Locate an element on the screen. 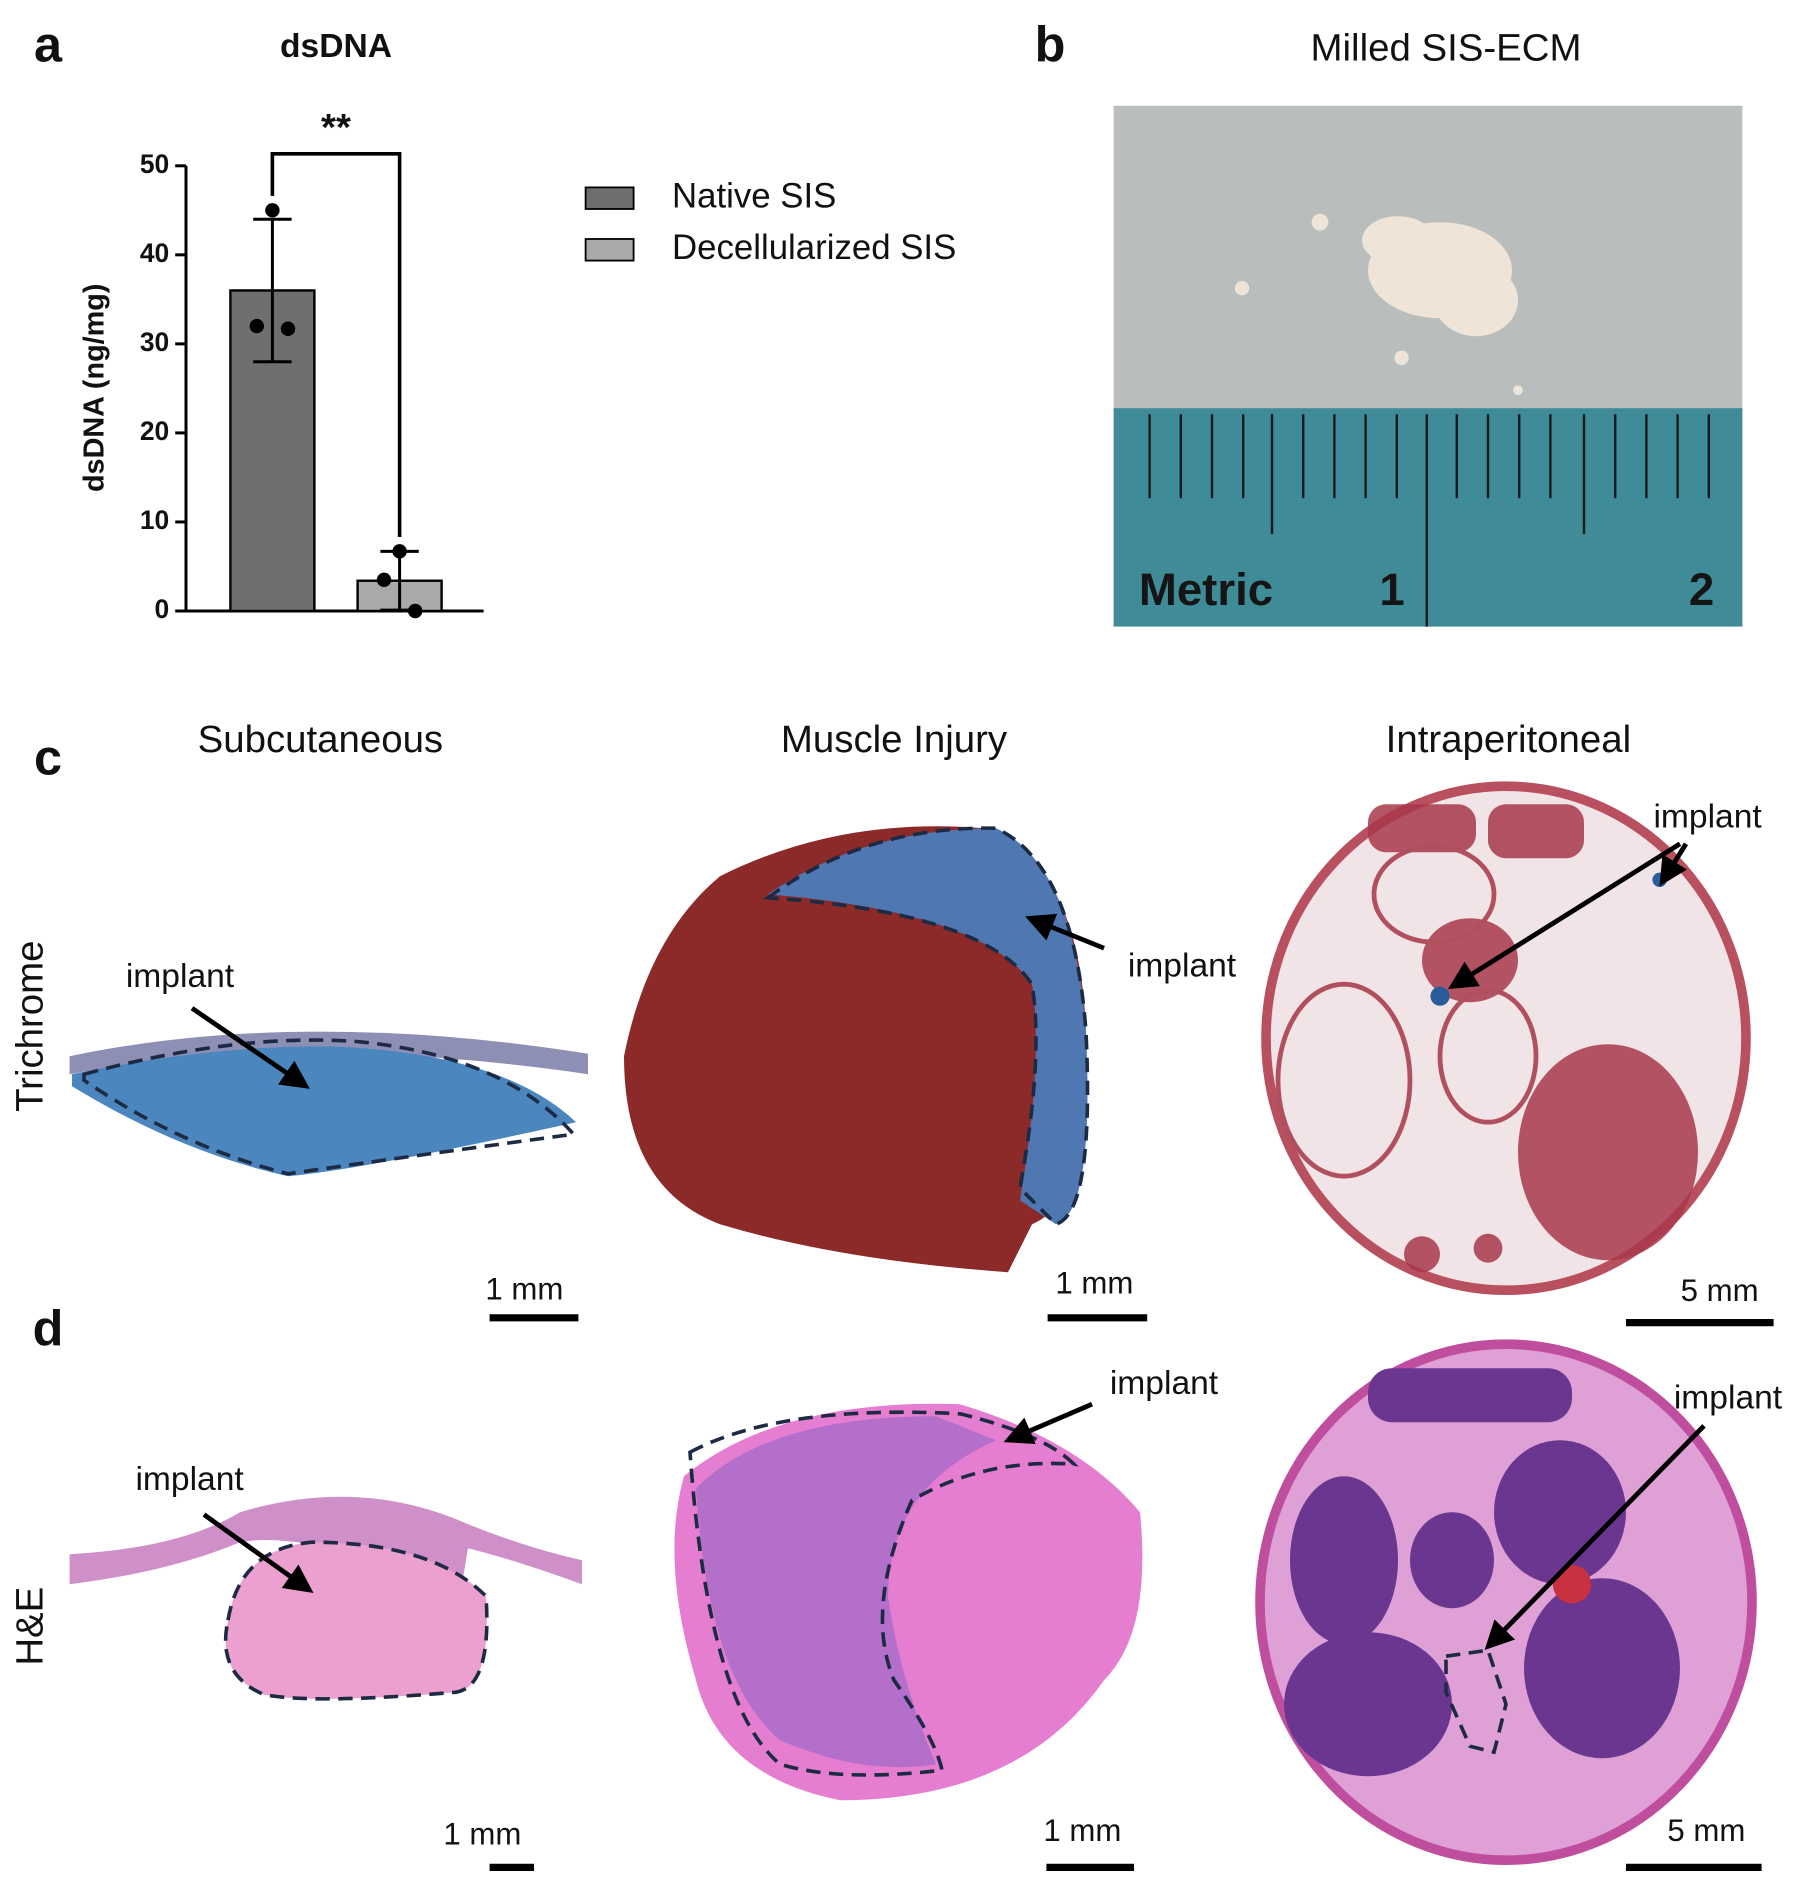 The height and width of the screenshot is (1882, 1800). column-heading: Muscle Injury is located at coordinates (894, 739).